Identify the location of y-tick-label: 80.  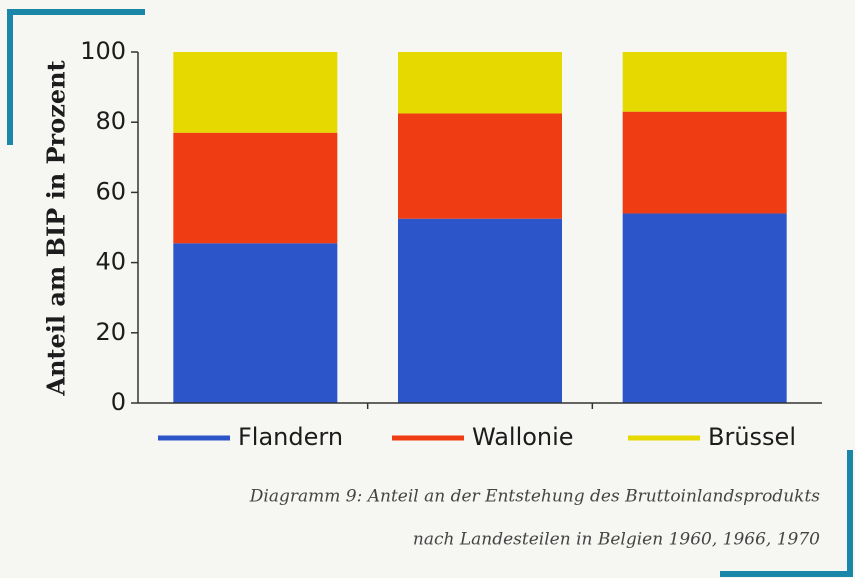
(110, 121).